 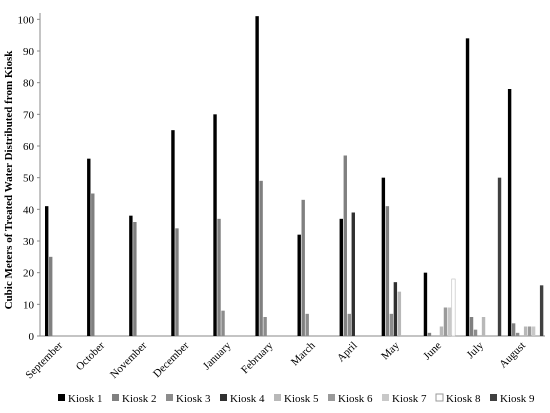 I want to click on y-tick-label: 90, so click(x=29, y=52).